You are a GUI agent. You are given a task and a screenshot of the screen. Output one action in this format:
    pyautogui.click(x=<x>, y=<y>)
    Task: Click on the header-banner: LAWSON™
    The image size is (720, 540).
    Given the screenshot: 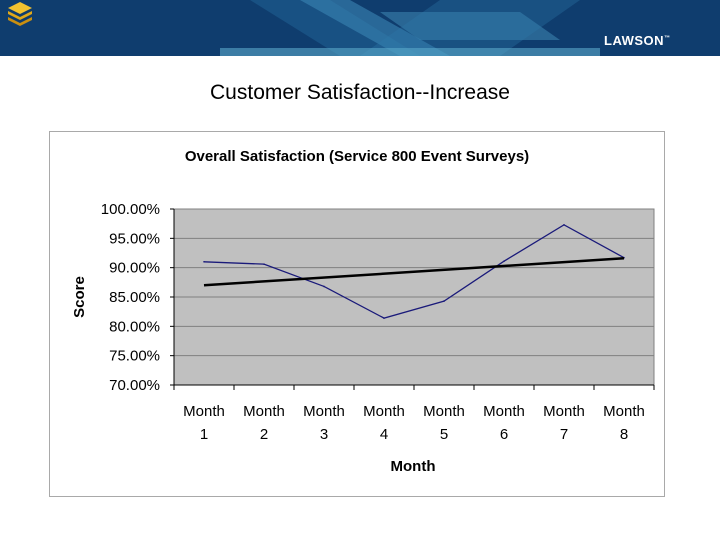 What is the action you would take?
    pyautogui.click(x=360, y=28)
    